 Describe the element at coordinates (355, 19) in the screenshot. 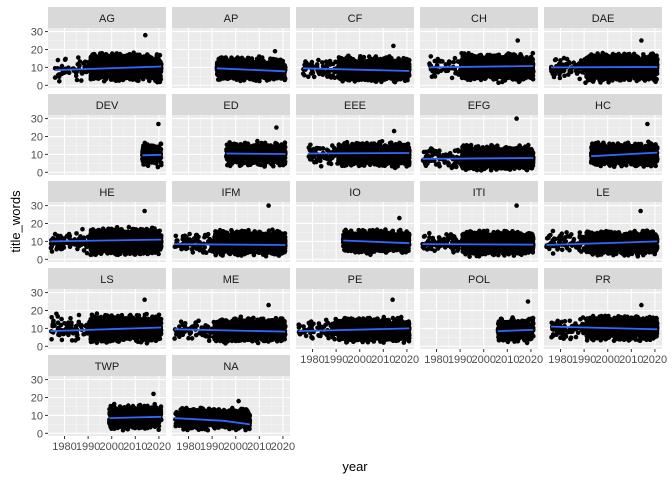

I see `facet-strip-label: CF` at that location.